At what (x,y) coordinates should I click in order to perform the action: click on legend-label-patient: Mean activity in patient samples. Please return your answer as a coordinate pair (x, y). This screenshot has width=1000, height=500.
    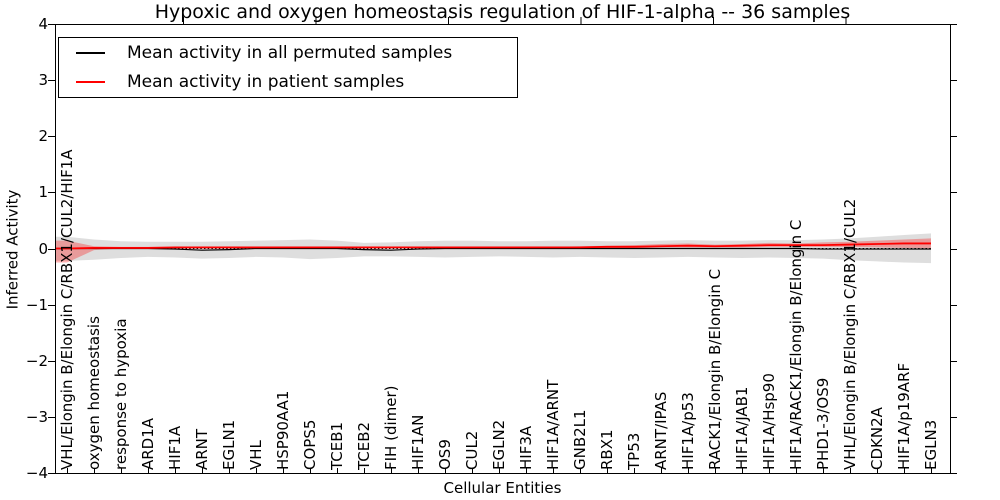
    Looking at the image, I should click on (266, 81).